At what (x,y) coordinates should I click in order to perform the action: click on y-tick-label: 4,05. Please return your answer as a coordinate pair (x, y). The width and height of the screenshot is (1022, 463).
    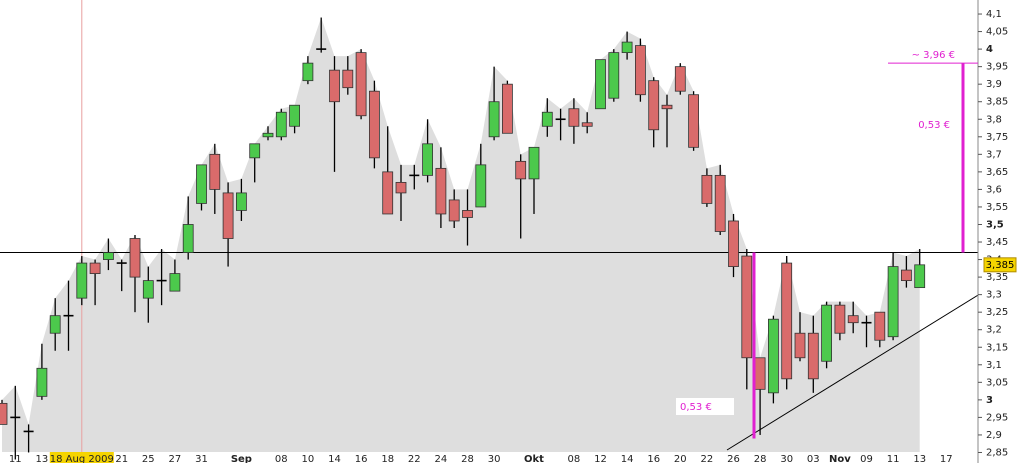
    Looking at the image, I should click on (997, 32).